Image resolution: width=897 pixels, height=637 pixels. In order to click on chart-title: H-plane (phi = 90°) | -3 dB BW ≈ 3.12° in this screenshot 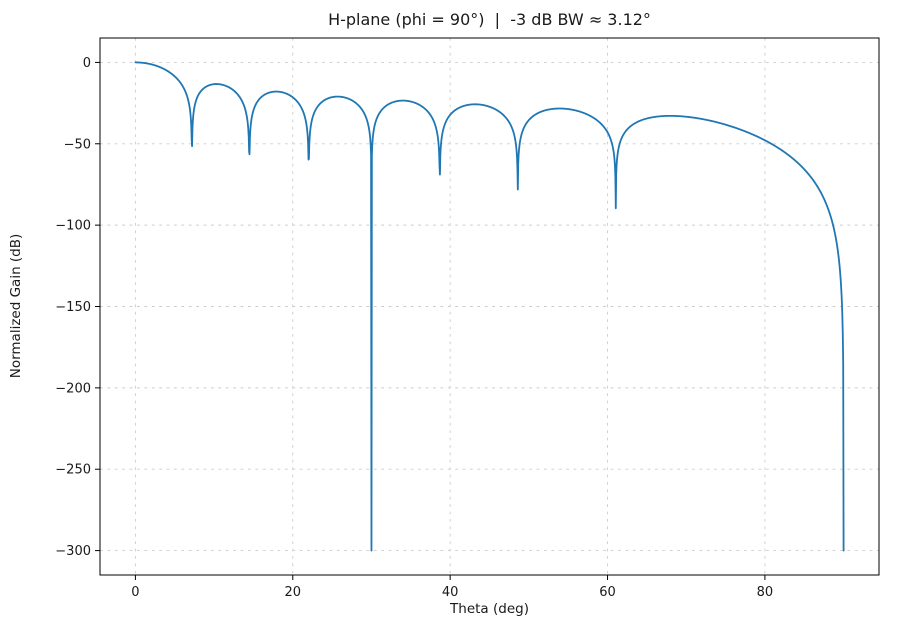, I will do `click(489, 19)`.